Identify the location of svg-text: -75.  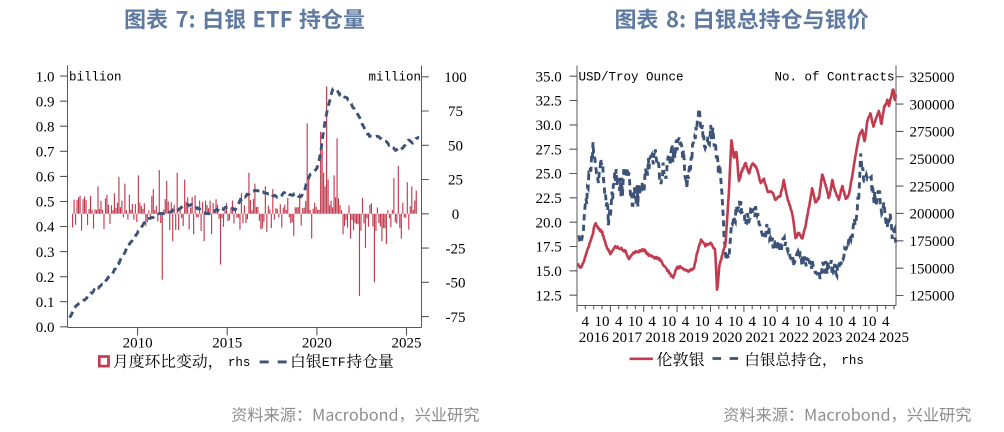
(456, 318).